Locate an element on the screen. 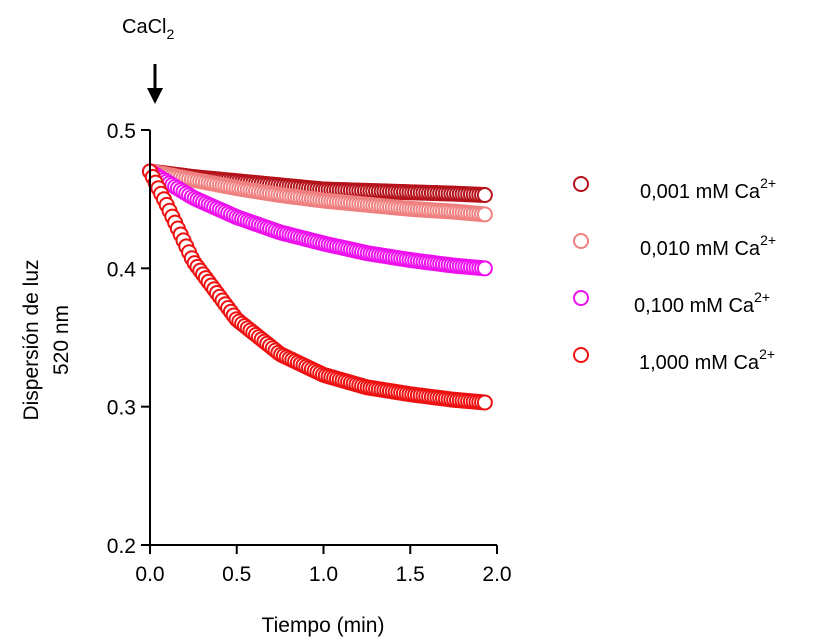 This screenshot has height=641, width=839. down-arrow-icon is located at coordinates (155, 96).